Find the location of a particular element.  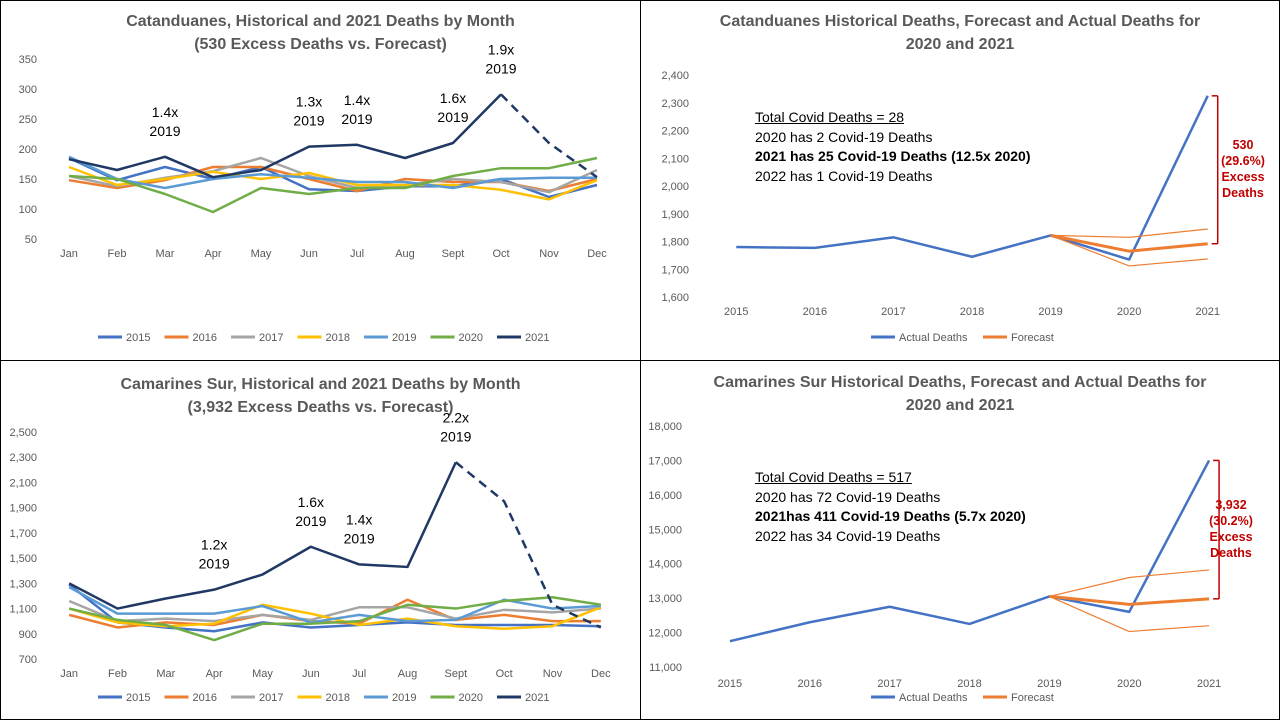

y-tick-label: 1,300 is located at coordinates (23, 584).